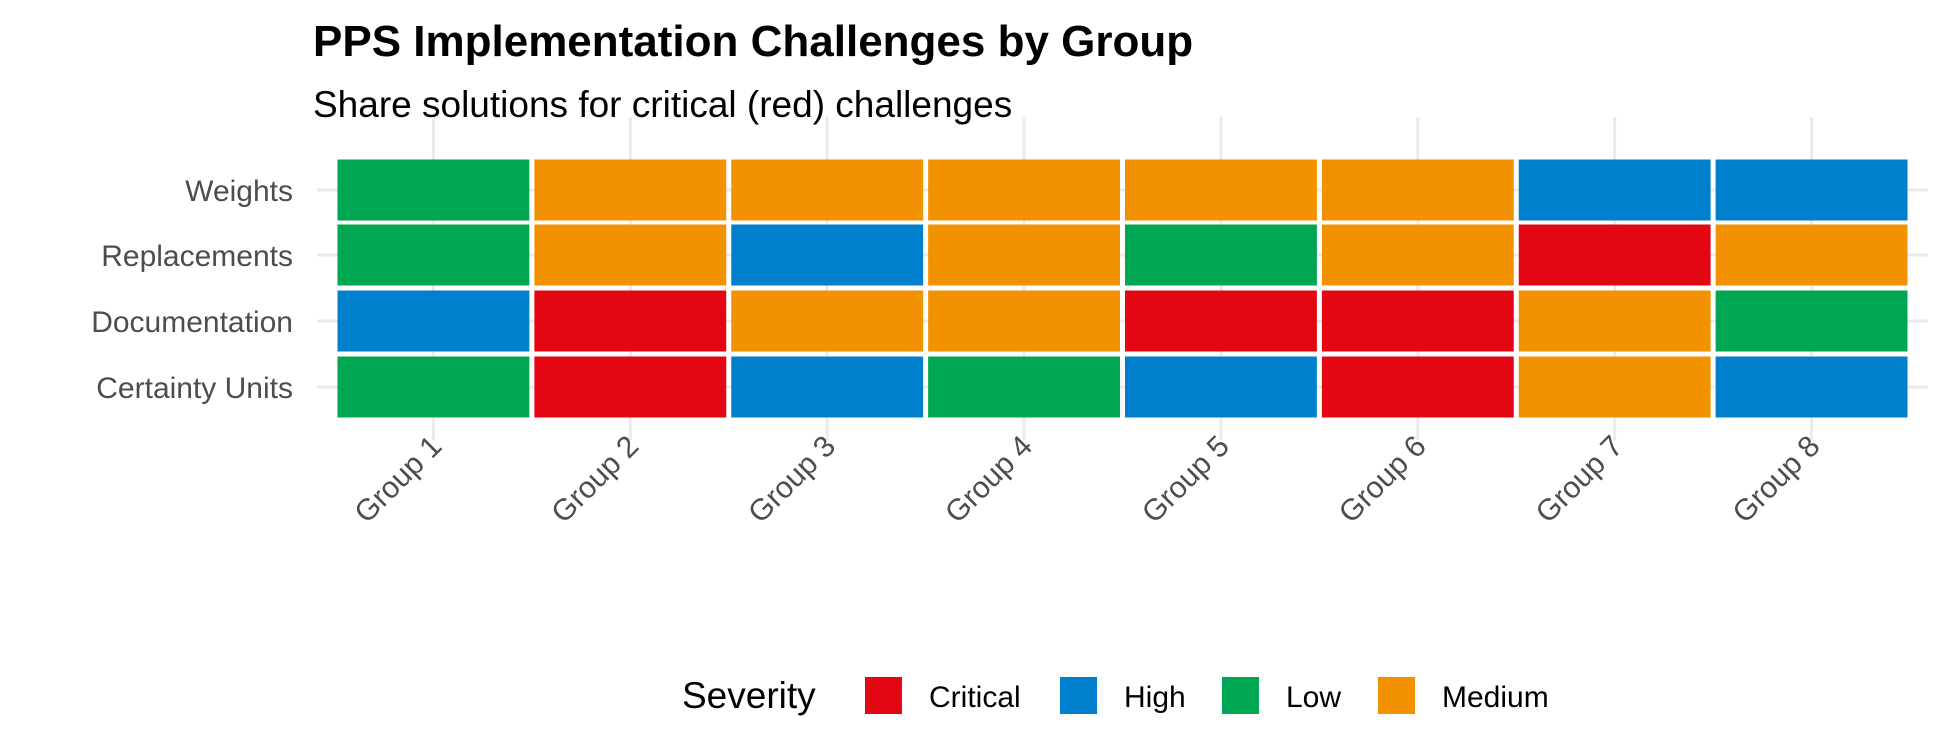 Image resolution: width=1944 pixels, height=756 pixels. I want to click on legend-swatch-low, so click(1240, 695).